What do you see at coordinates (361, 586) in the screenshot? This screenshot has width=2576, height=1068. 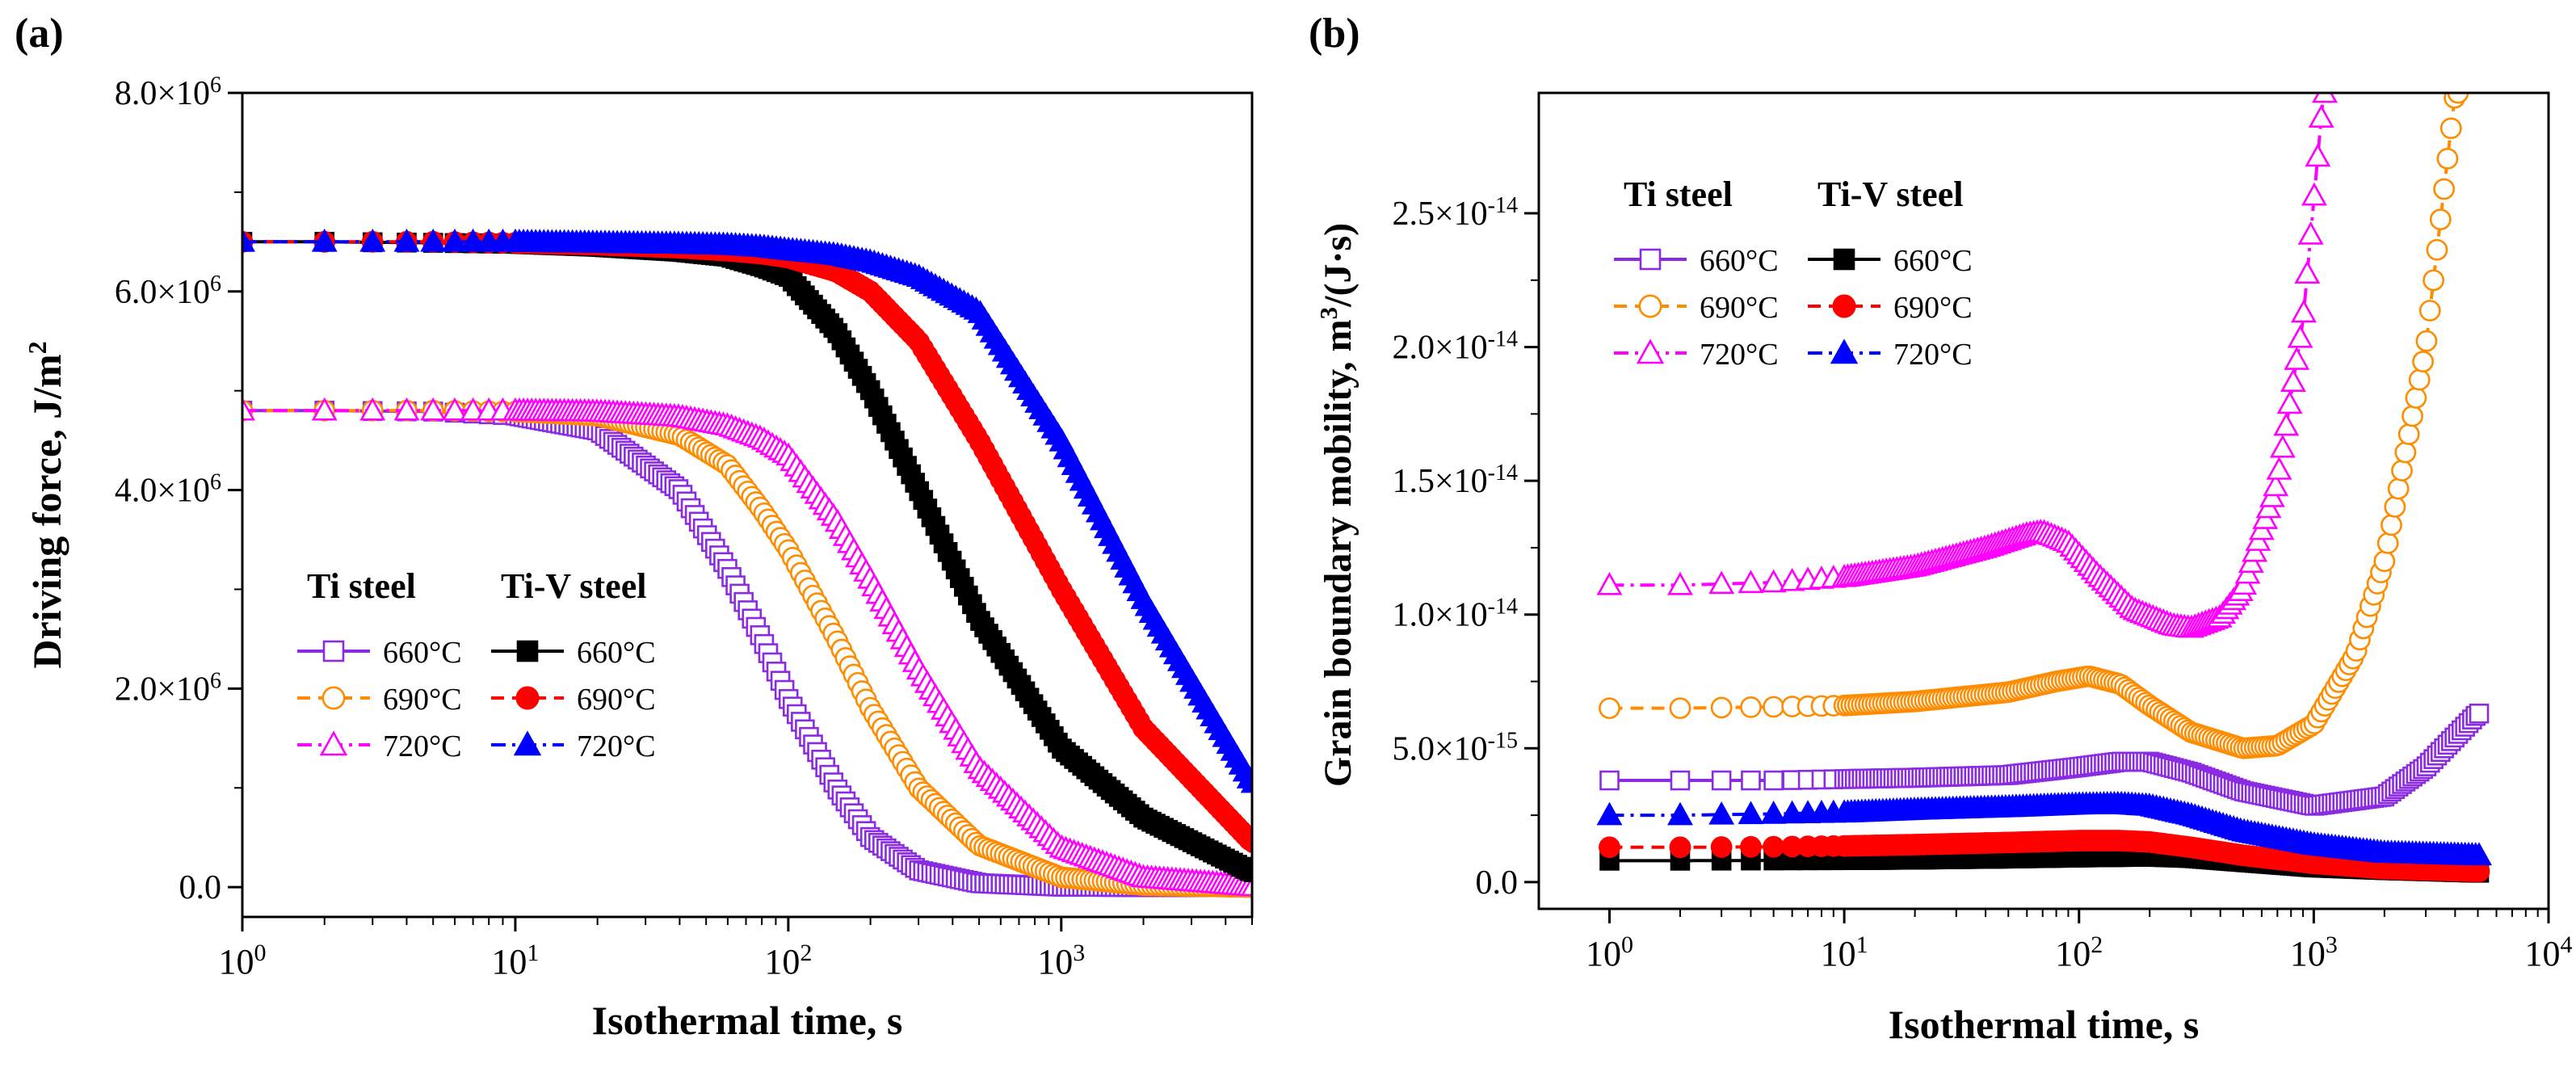 I see `a-legend-group-0: Ti steel` at bounding box center [361, 586].